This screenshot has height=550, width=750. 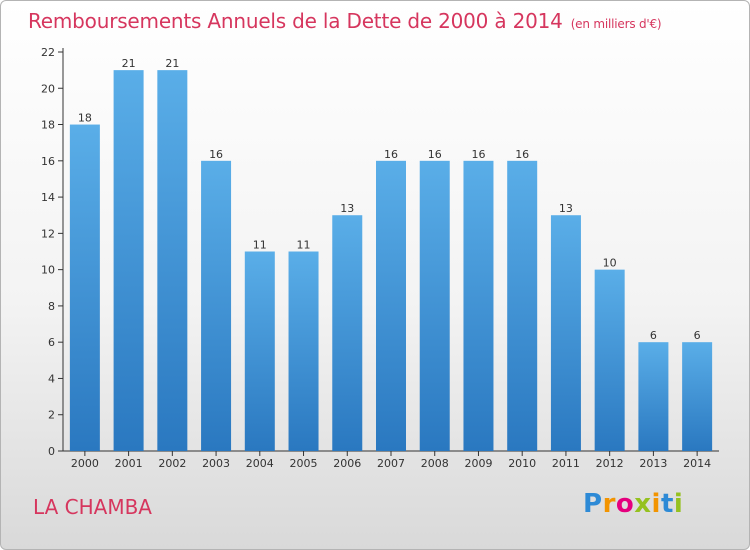 I want to click on y-tick-label: 18, so click(x=48, y=125).